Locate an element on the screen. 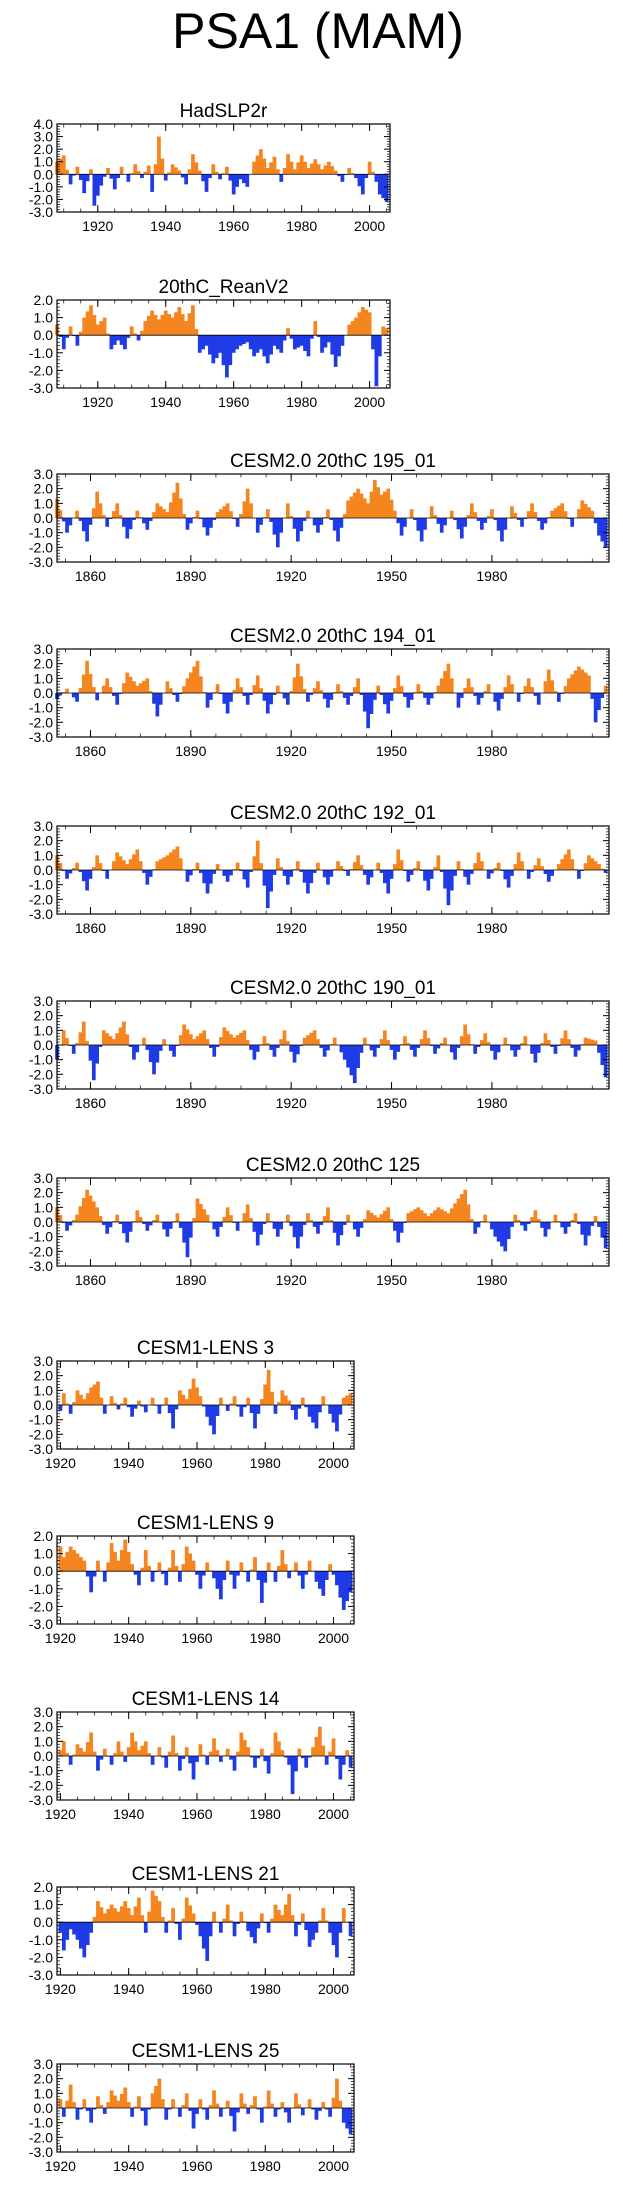 This screenshot has height=2198, width=623. data-bar-1960 is located at coordinates (197, 1396).